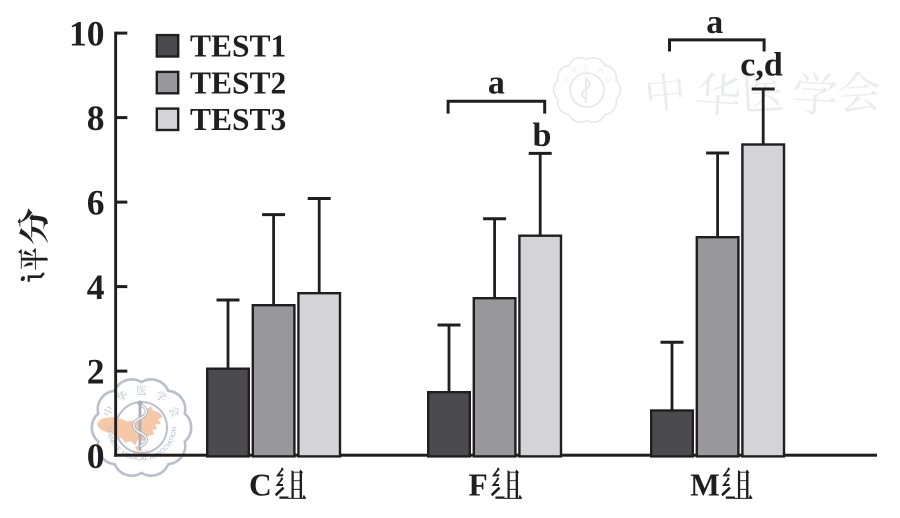 This screenshot has width=900, height=518. Describe the element at coordinates (705, 484) in the screenshot. I see `svg-text: M` at that location.